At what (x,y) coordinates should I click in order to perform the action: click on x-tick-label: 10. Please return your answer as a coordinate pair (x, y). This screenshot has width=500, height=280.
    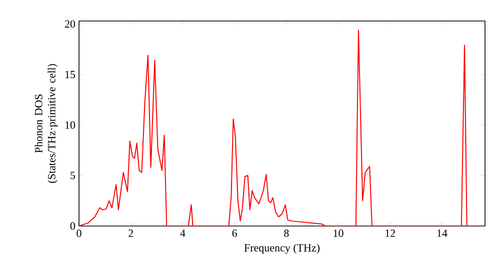
    Looking at the image, I should click on (339, 233).